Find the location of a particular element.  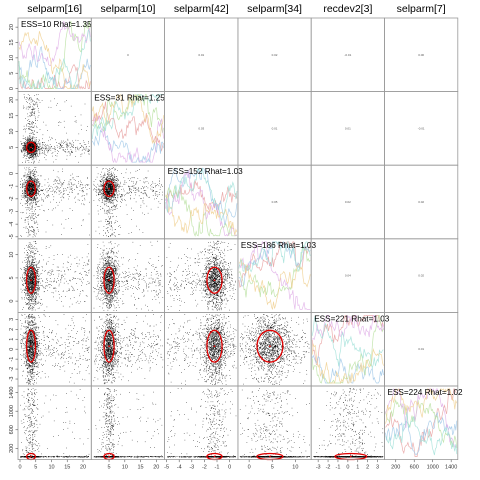

chain-6-trace is located at coordinates (201, 195).